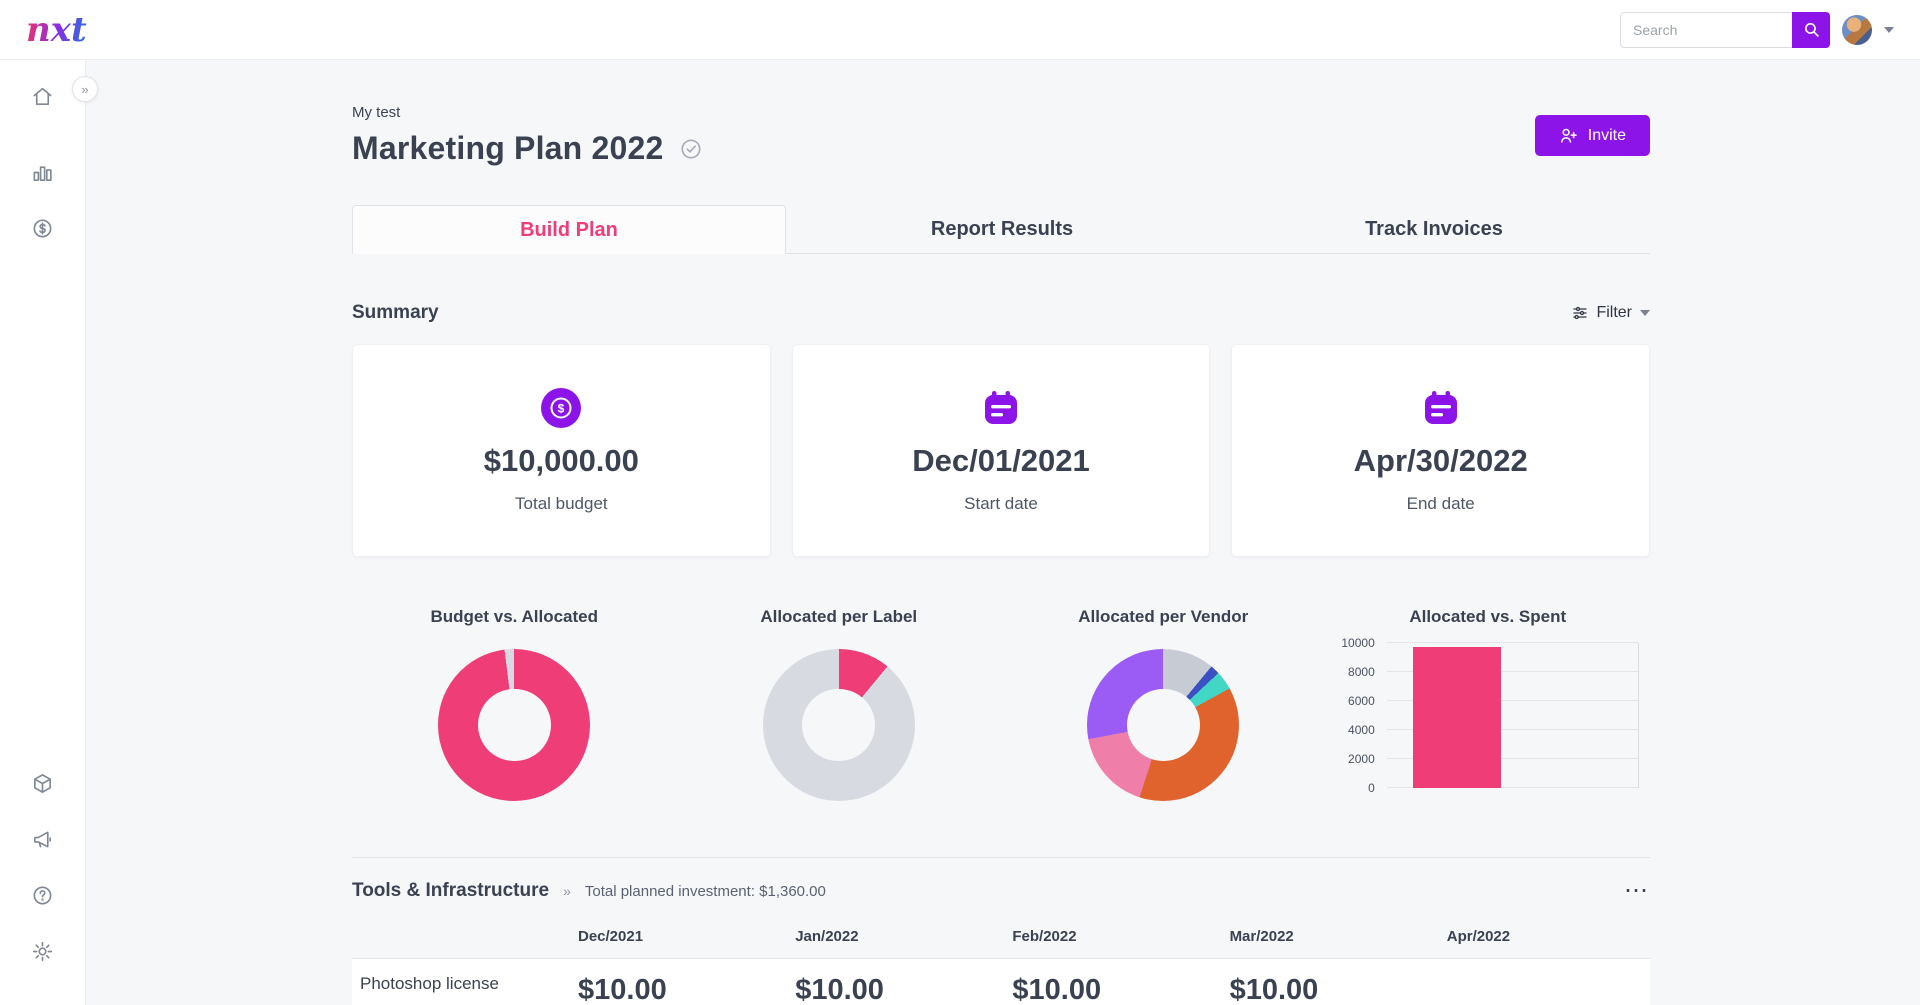 This screenshot has width=1920, height=1005. I want to click on sidebar-bottom-group, so click(43, 875).